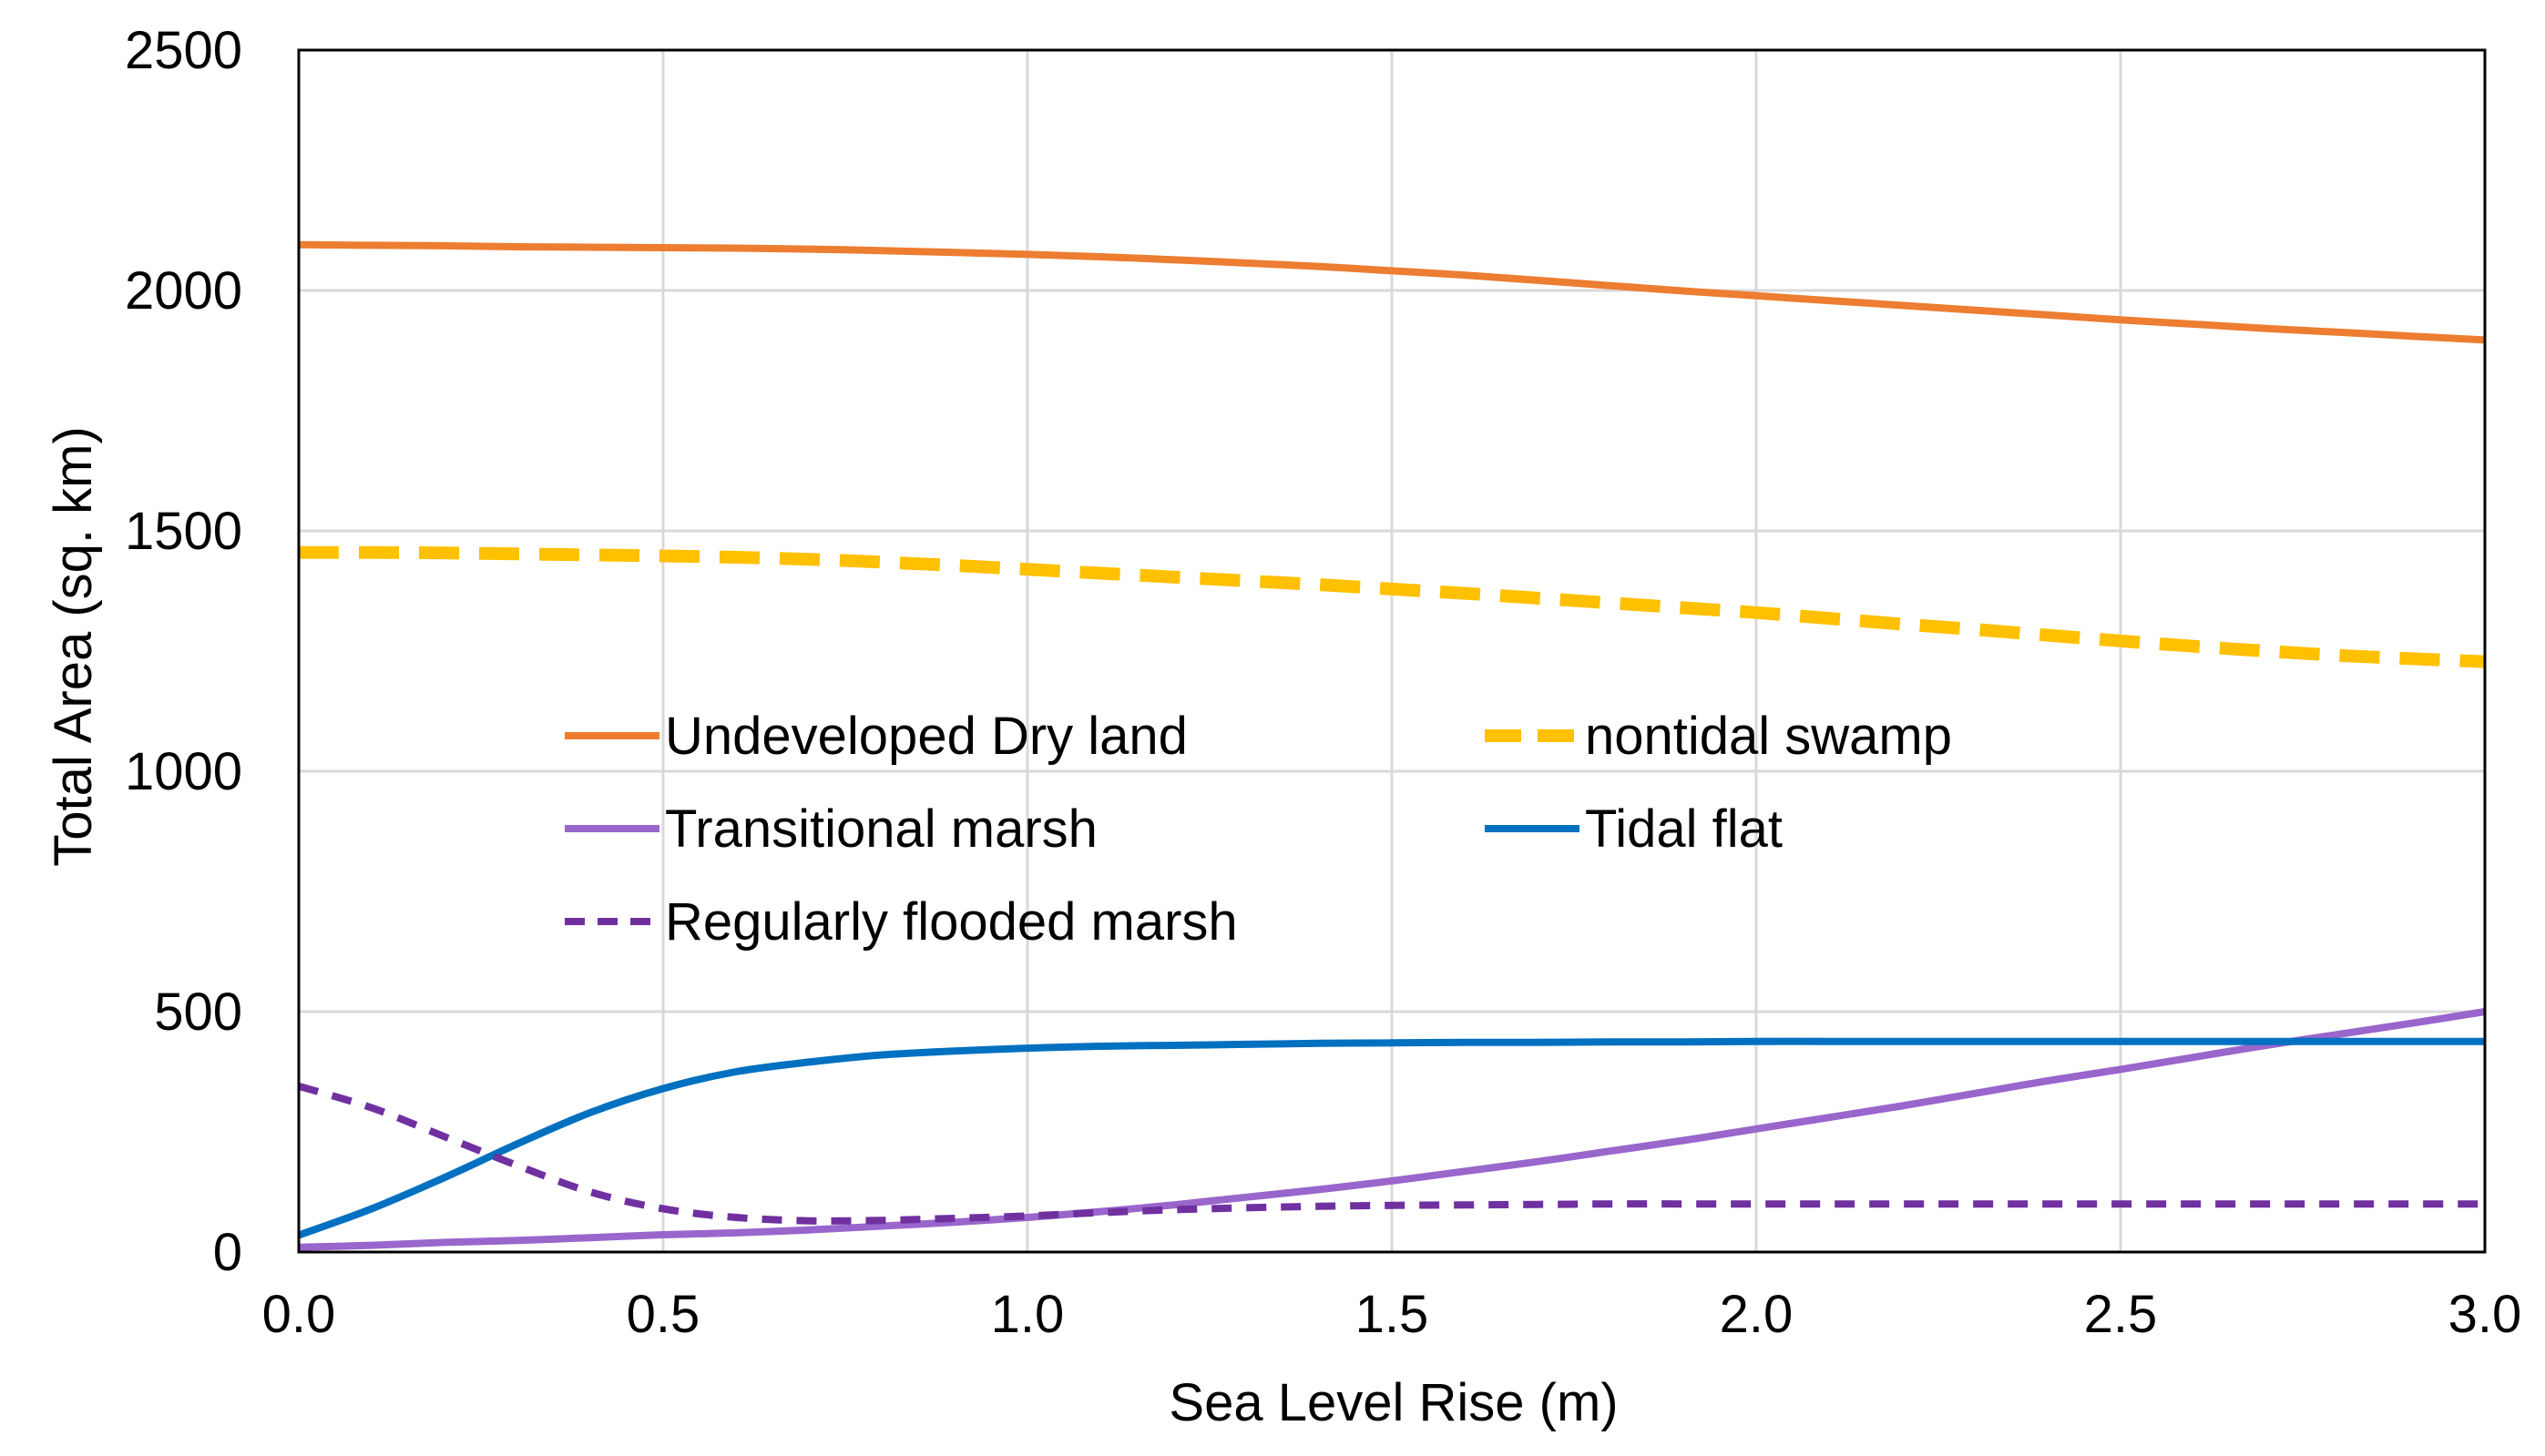 The width and height of the screenshot is (2545, 1456). Describe the element at coordinates (1392, 606) in the screenshot. I see `series-line-nontidal-swamp` at that location.